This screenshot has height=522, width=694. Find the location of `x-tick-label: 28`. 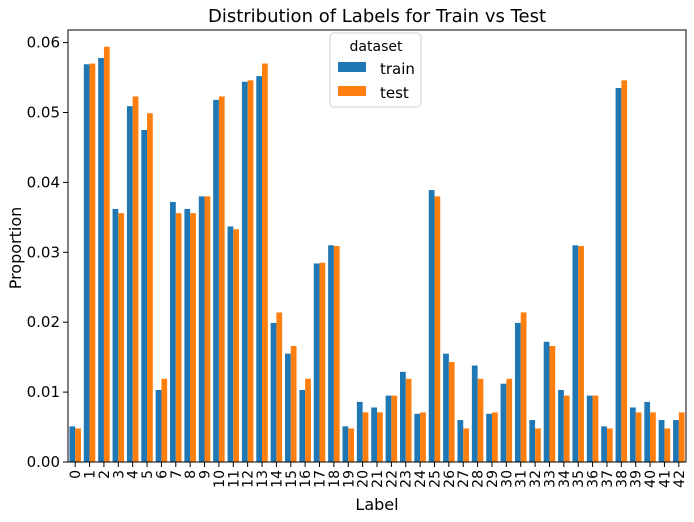

x-tick-label: 28 is located at coordinates (479, 479).